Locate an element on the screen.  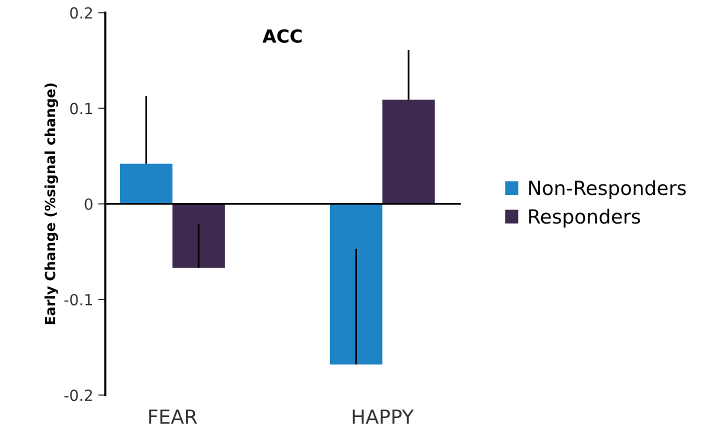
y-tick-label: 0 is located at coordinates (88, 204).